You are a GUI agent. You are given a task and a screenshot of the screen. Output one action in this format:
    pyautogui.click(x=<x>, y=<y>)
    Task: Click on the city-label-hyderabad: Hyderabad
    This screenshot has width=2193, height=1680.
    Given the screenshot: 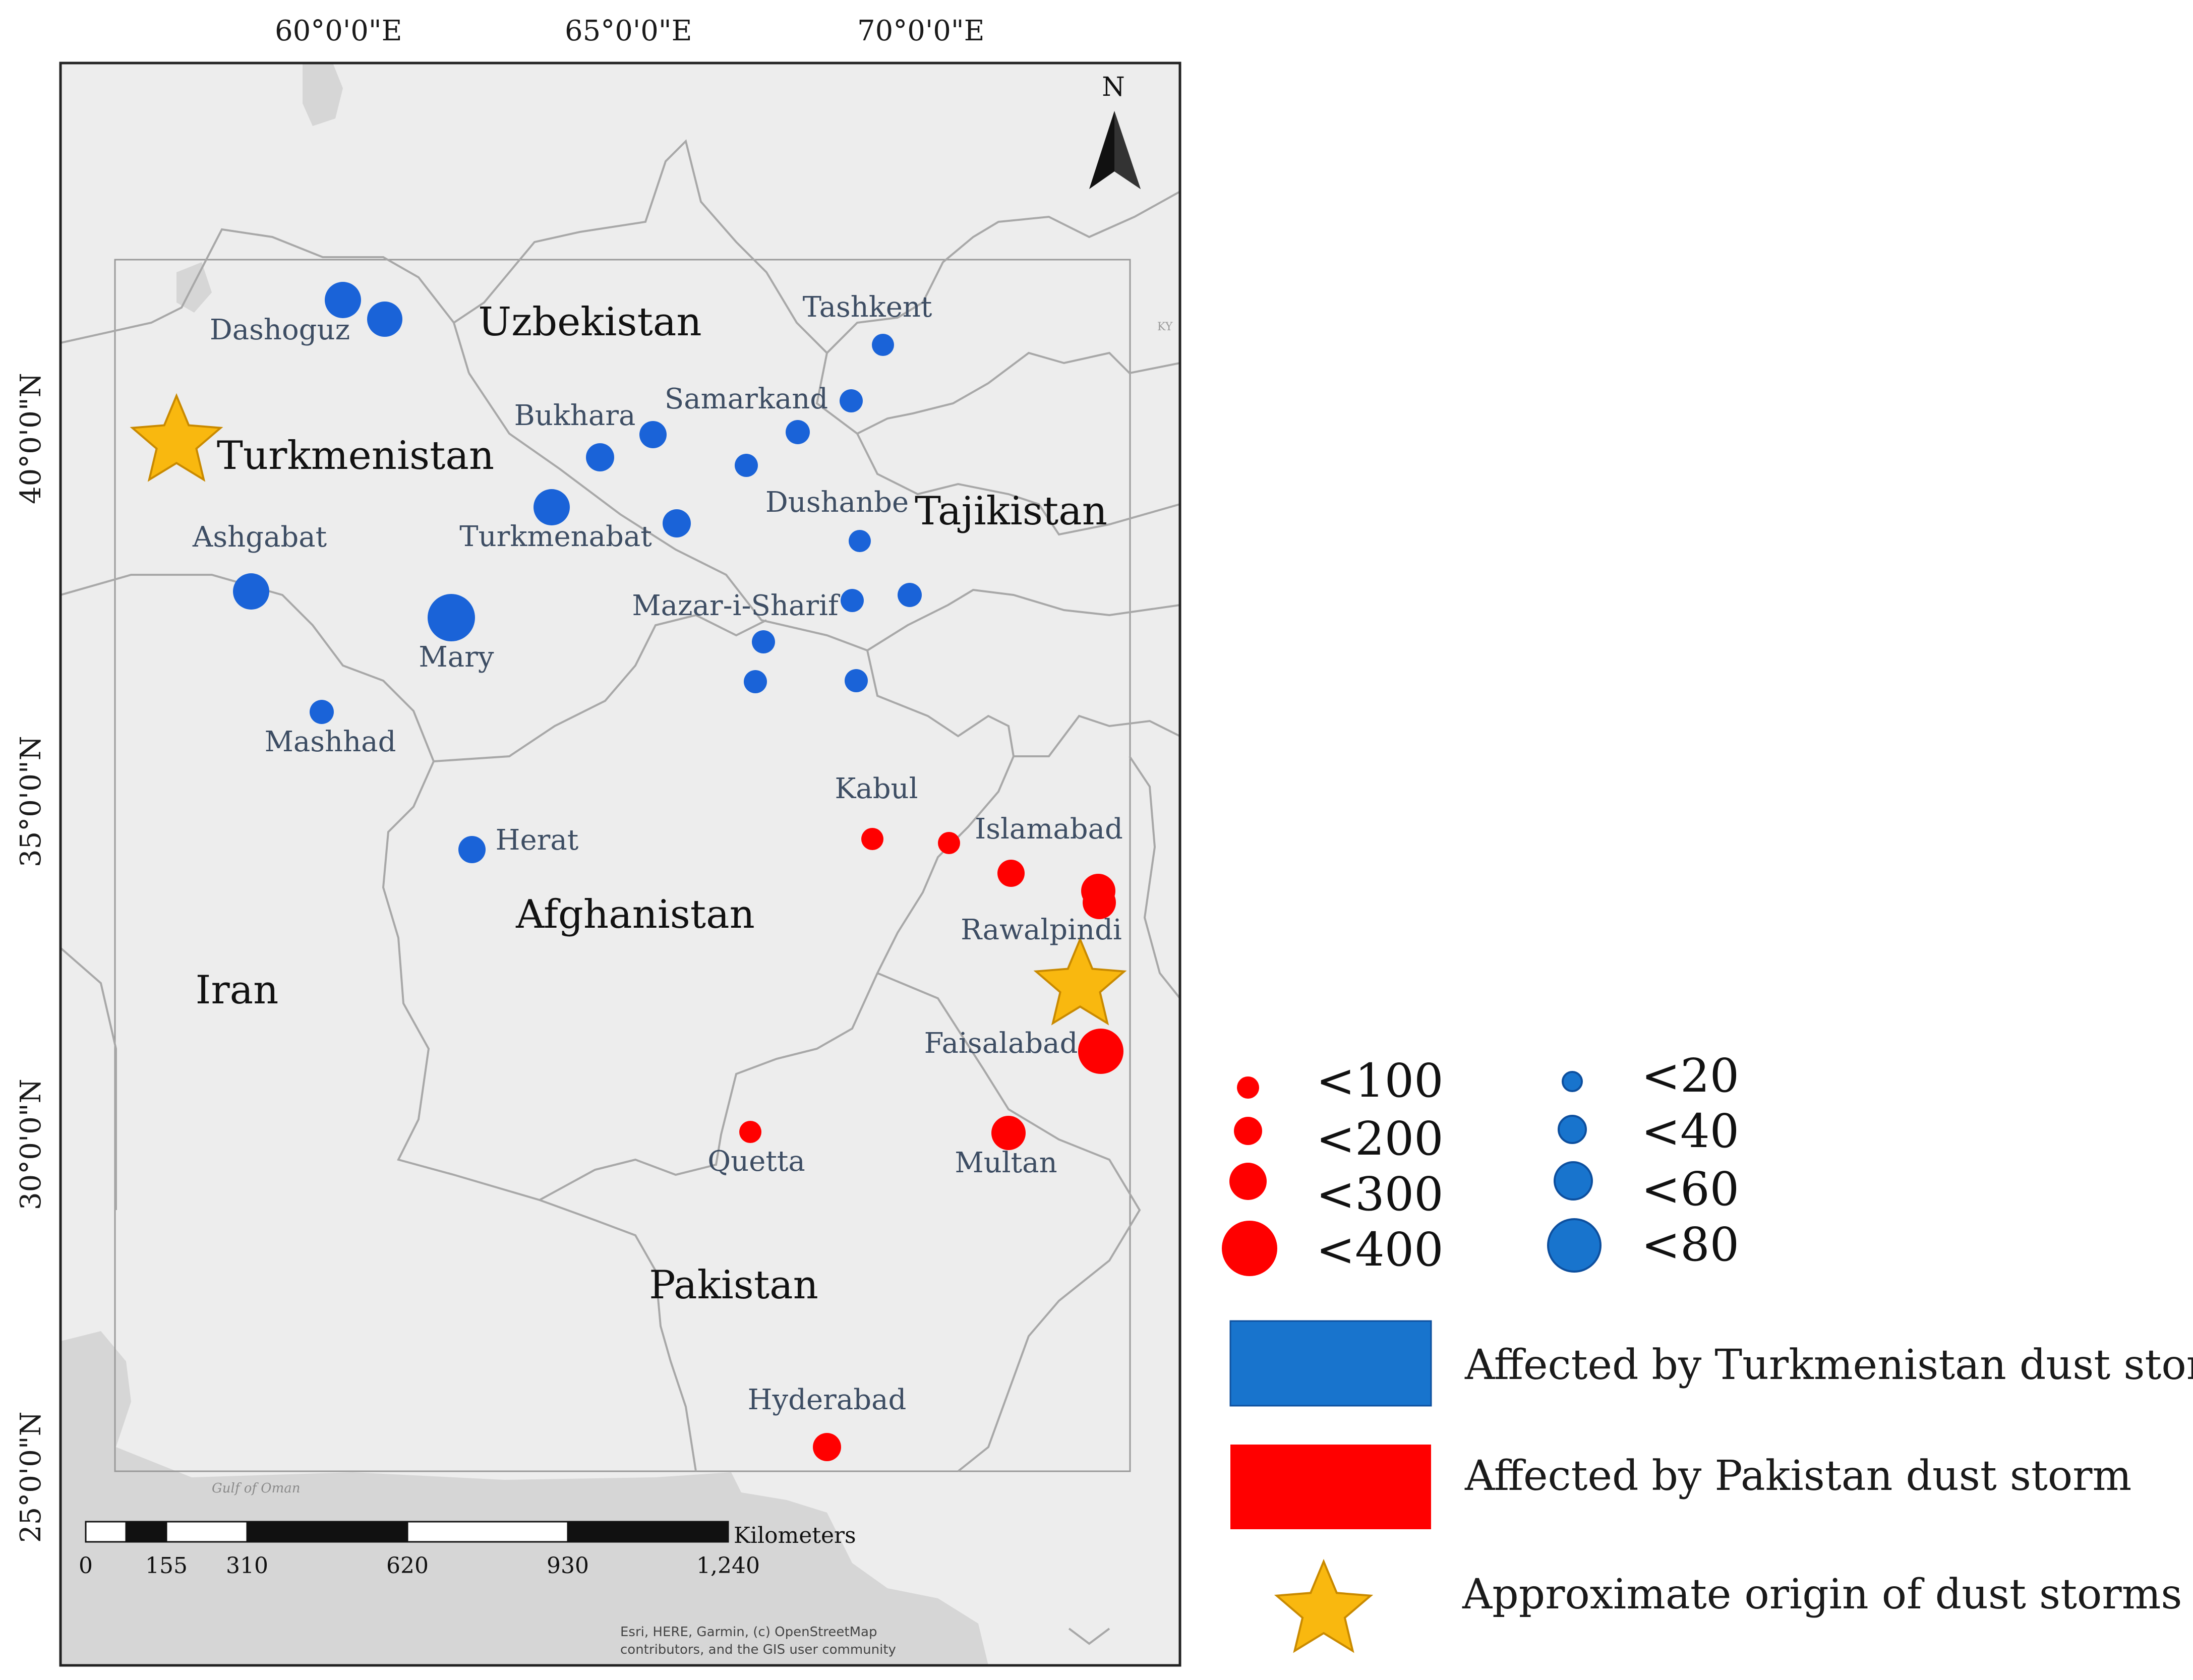 What is the action you would take?
    pyautogui.click(x=827, y=1400)
    